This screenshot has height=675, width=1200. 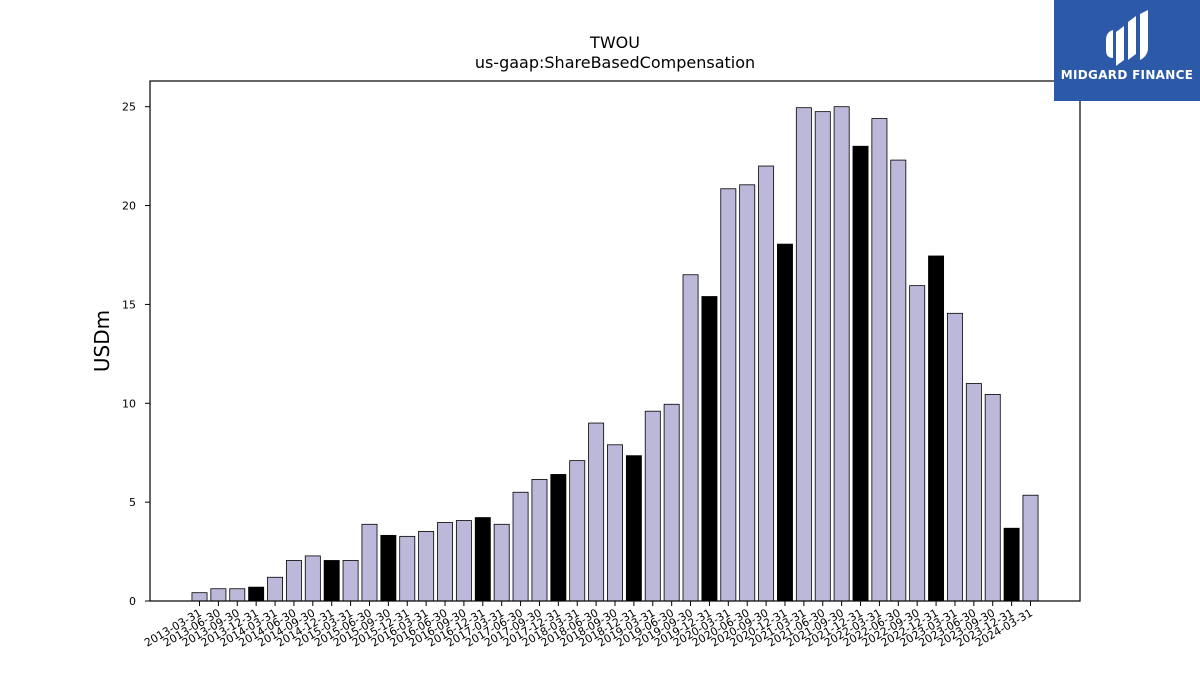 I want to click on brand-logo: MIDGARD FINANCE, so click(x=1127, y=50).